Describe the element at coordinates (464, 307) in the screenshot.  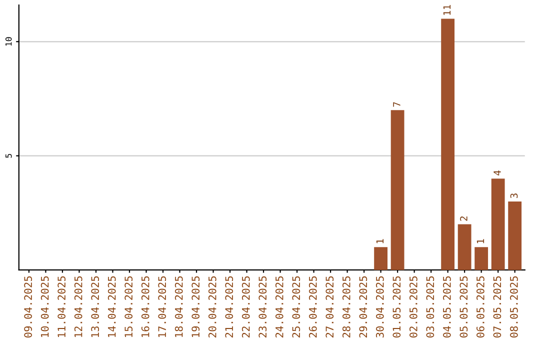
I see `x-tick-label: 05.05.2025` at that location.